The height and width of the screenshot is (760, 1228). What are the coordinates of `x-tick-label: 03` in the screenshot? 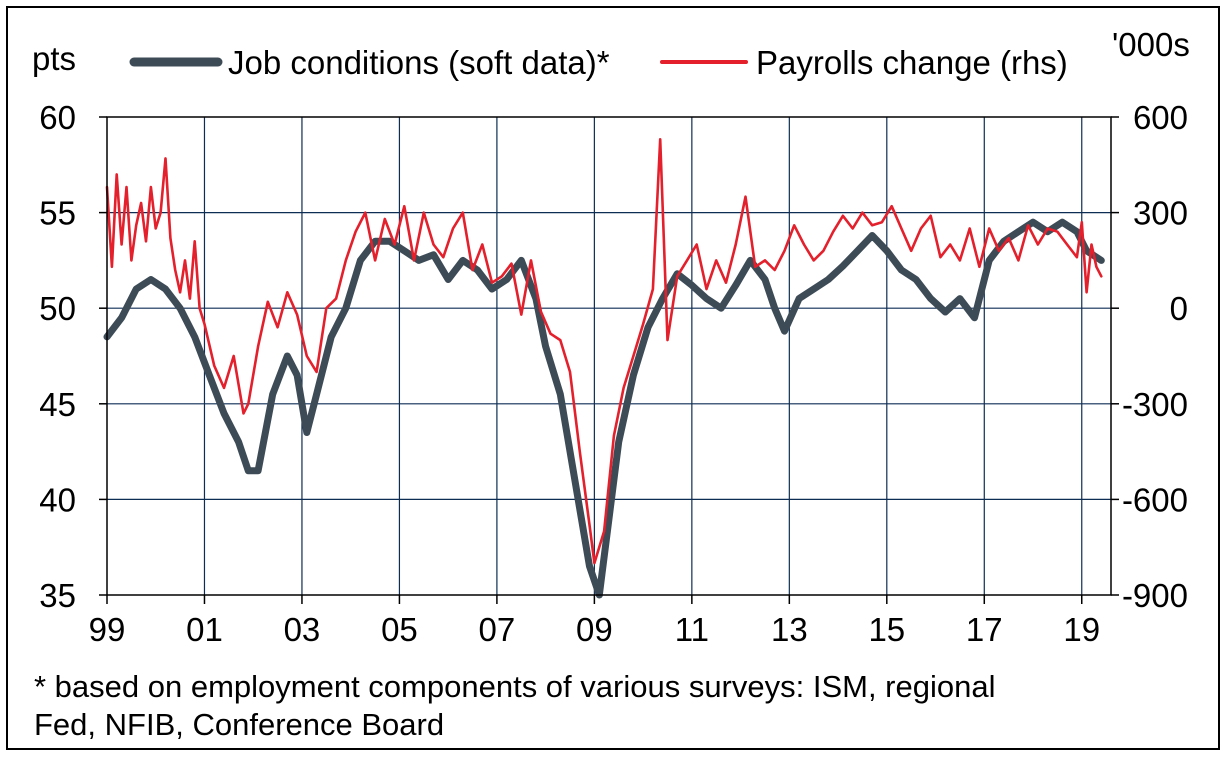 It's located at (302, 629).